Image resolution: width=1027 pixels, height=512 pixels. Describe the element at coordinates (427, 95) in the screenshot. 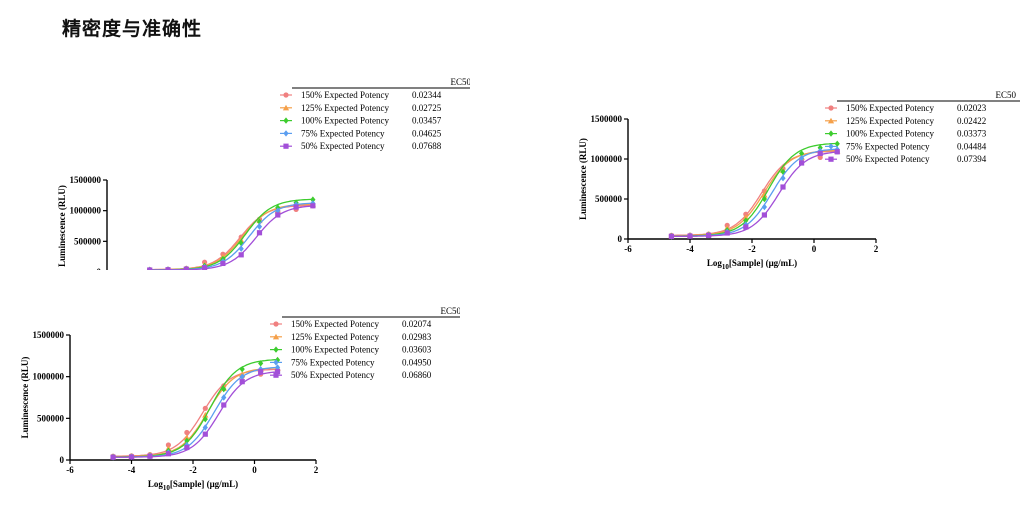

I see `legend-ec50-value: 0.02344` at that location.